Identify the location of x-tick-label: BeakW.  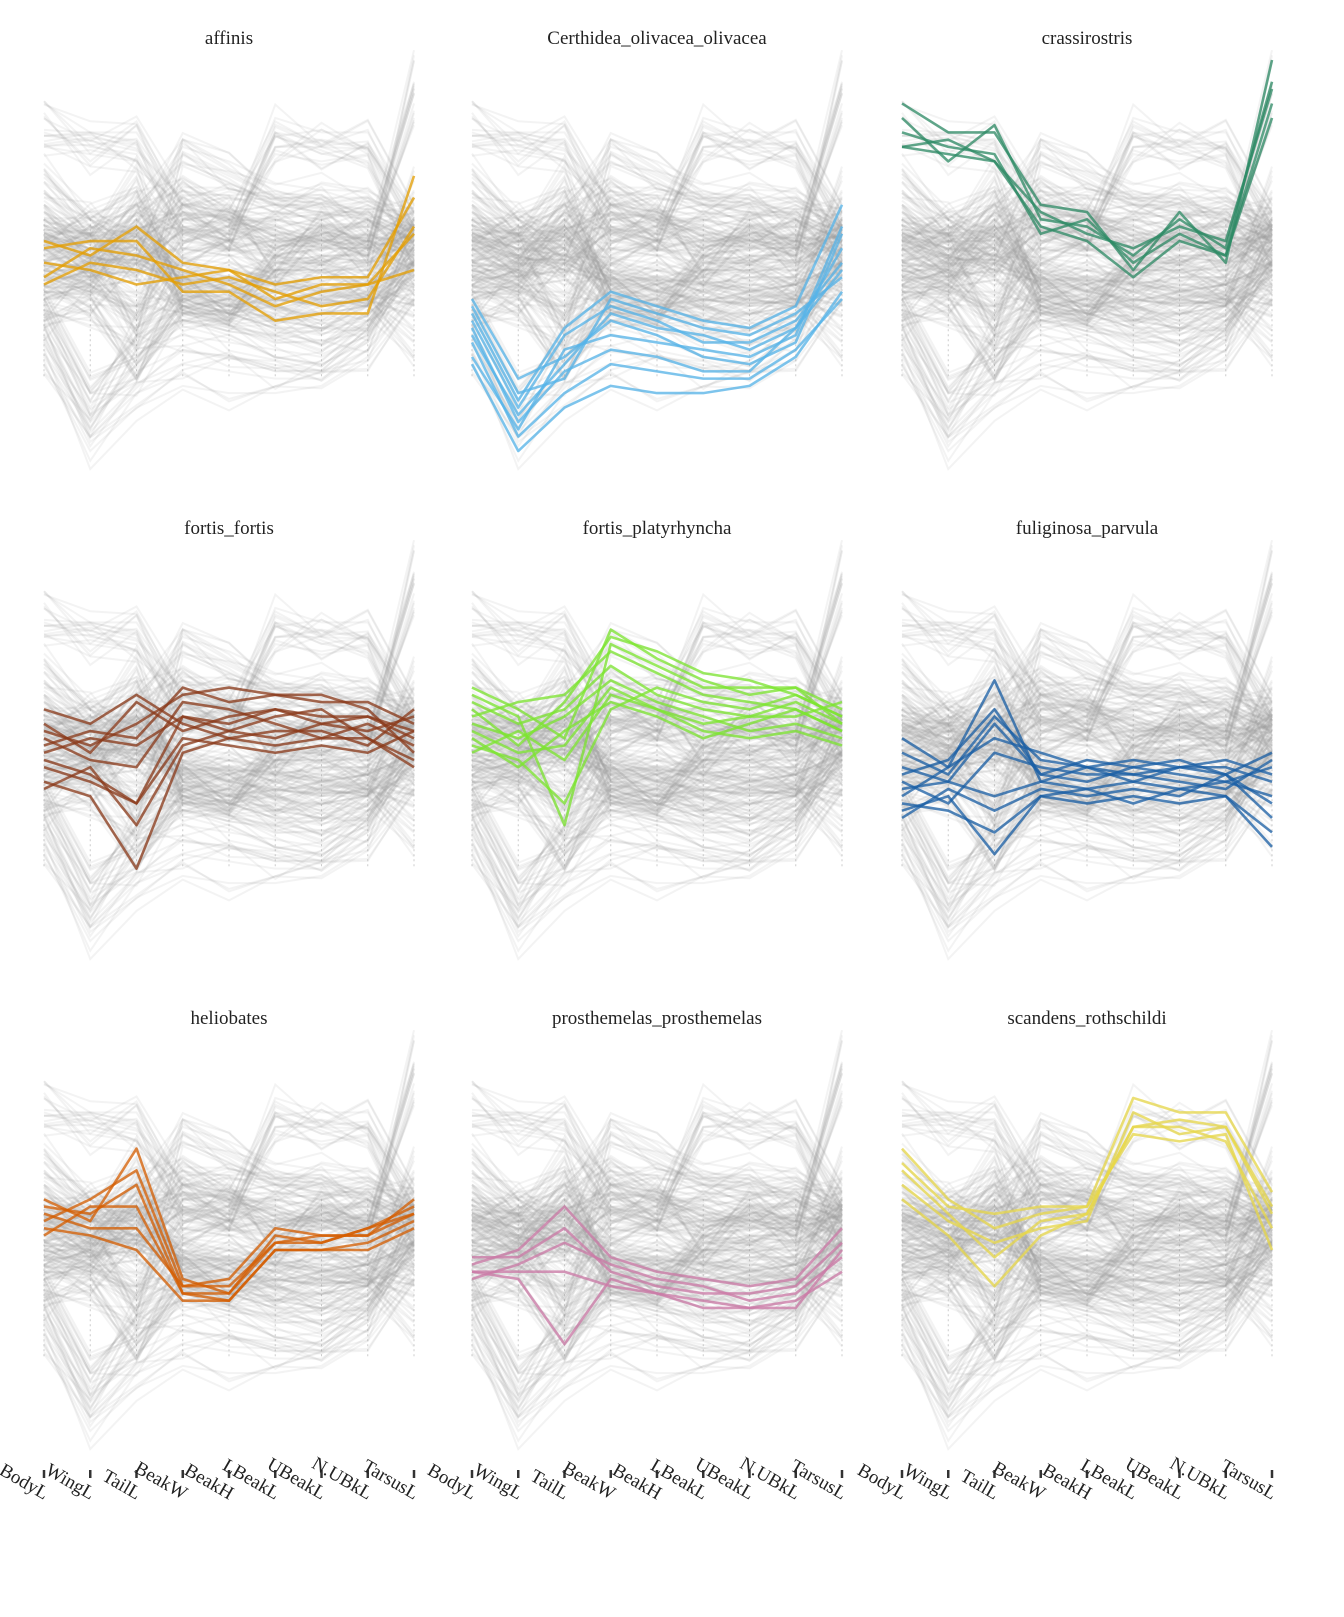
(1019, 1481).